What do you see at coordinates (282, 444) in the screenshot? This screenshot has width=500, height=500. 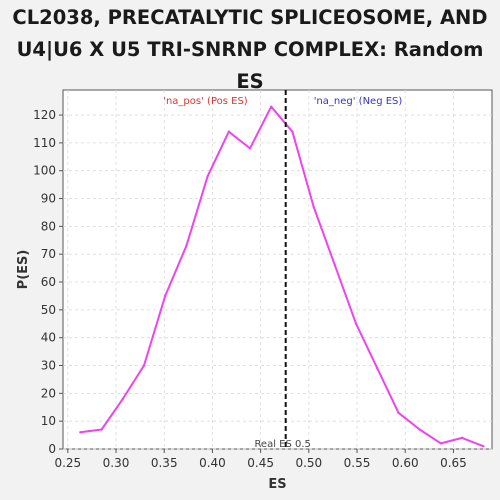 I see `real-es-label: Real ES 0.5` at bounding box center [282, 444].